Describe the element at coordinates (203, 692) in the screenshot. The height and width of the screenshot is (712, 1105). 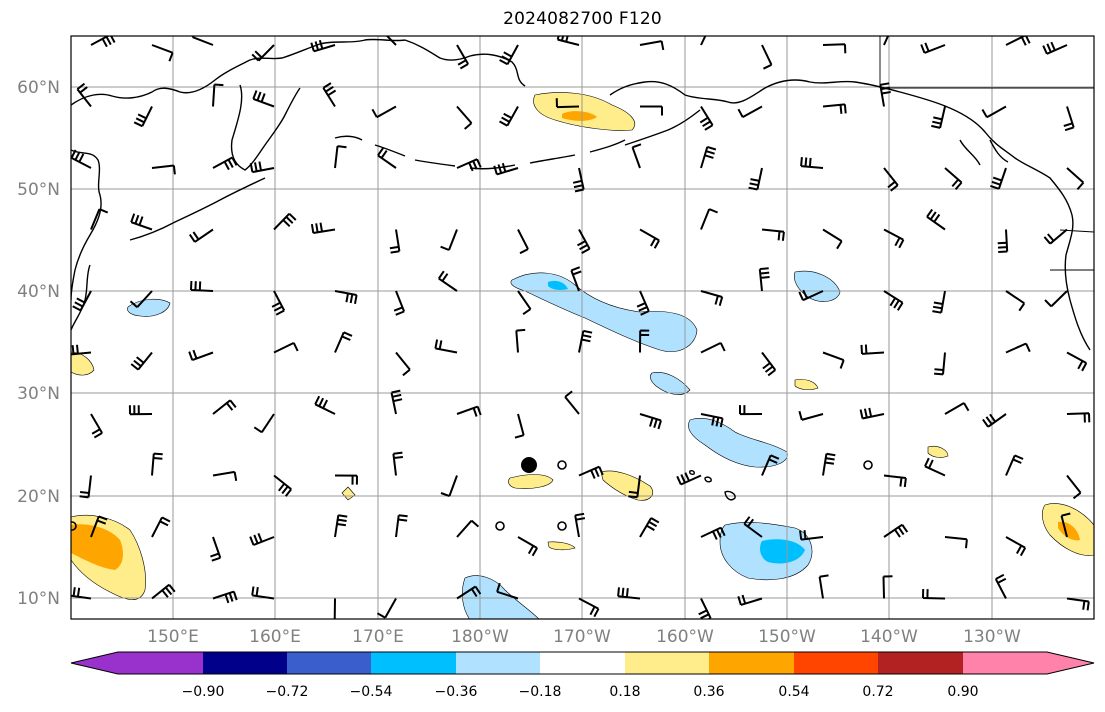
I see `colorbar-tick-label: −0.90` at that location.